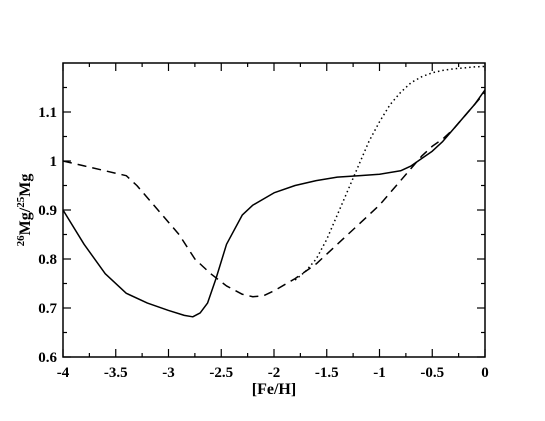  What do you see at coordinates (379, 373) in the screenshot?
I see `x-tick-label: -1` at bounding box center [379, 373].